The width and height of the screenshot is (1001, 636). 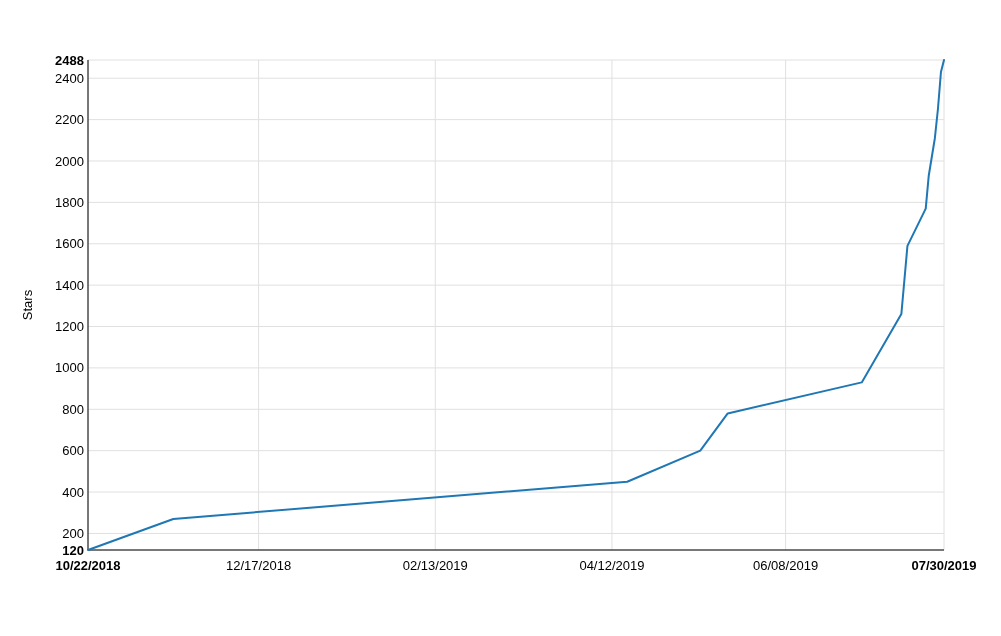 I want to click on y-tick-label: 120, so click(x=73, y=550).